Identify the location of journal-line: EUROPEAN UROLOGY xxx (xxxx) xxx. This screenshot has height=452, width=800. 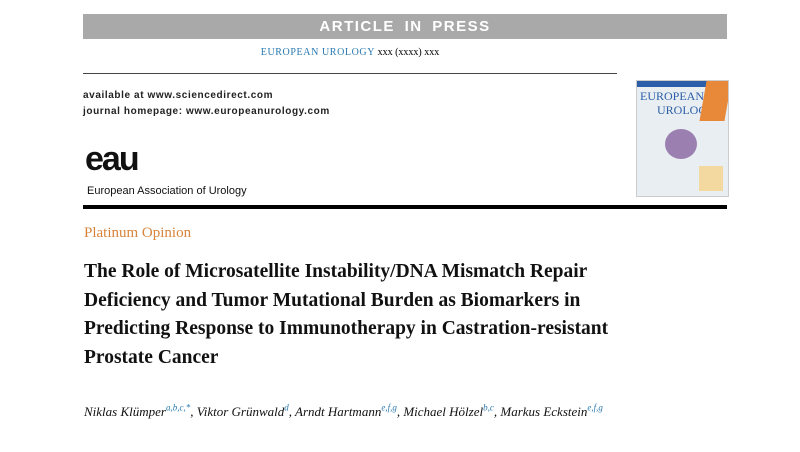
(350, 52).